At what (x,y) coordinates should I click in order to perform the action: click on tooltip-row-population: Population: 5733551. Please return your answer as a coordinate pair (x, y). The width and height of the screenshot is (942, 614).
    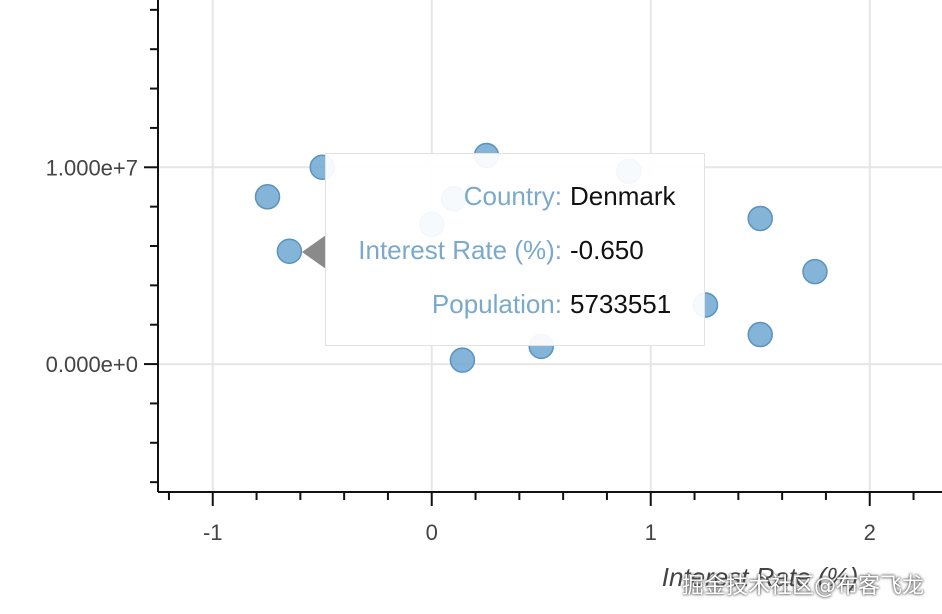
    Looking at the image, I should click on (515, 306).